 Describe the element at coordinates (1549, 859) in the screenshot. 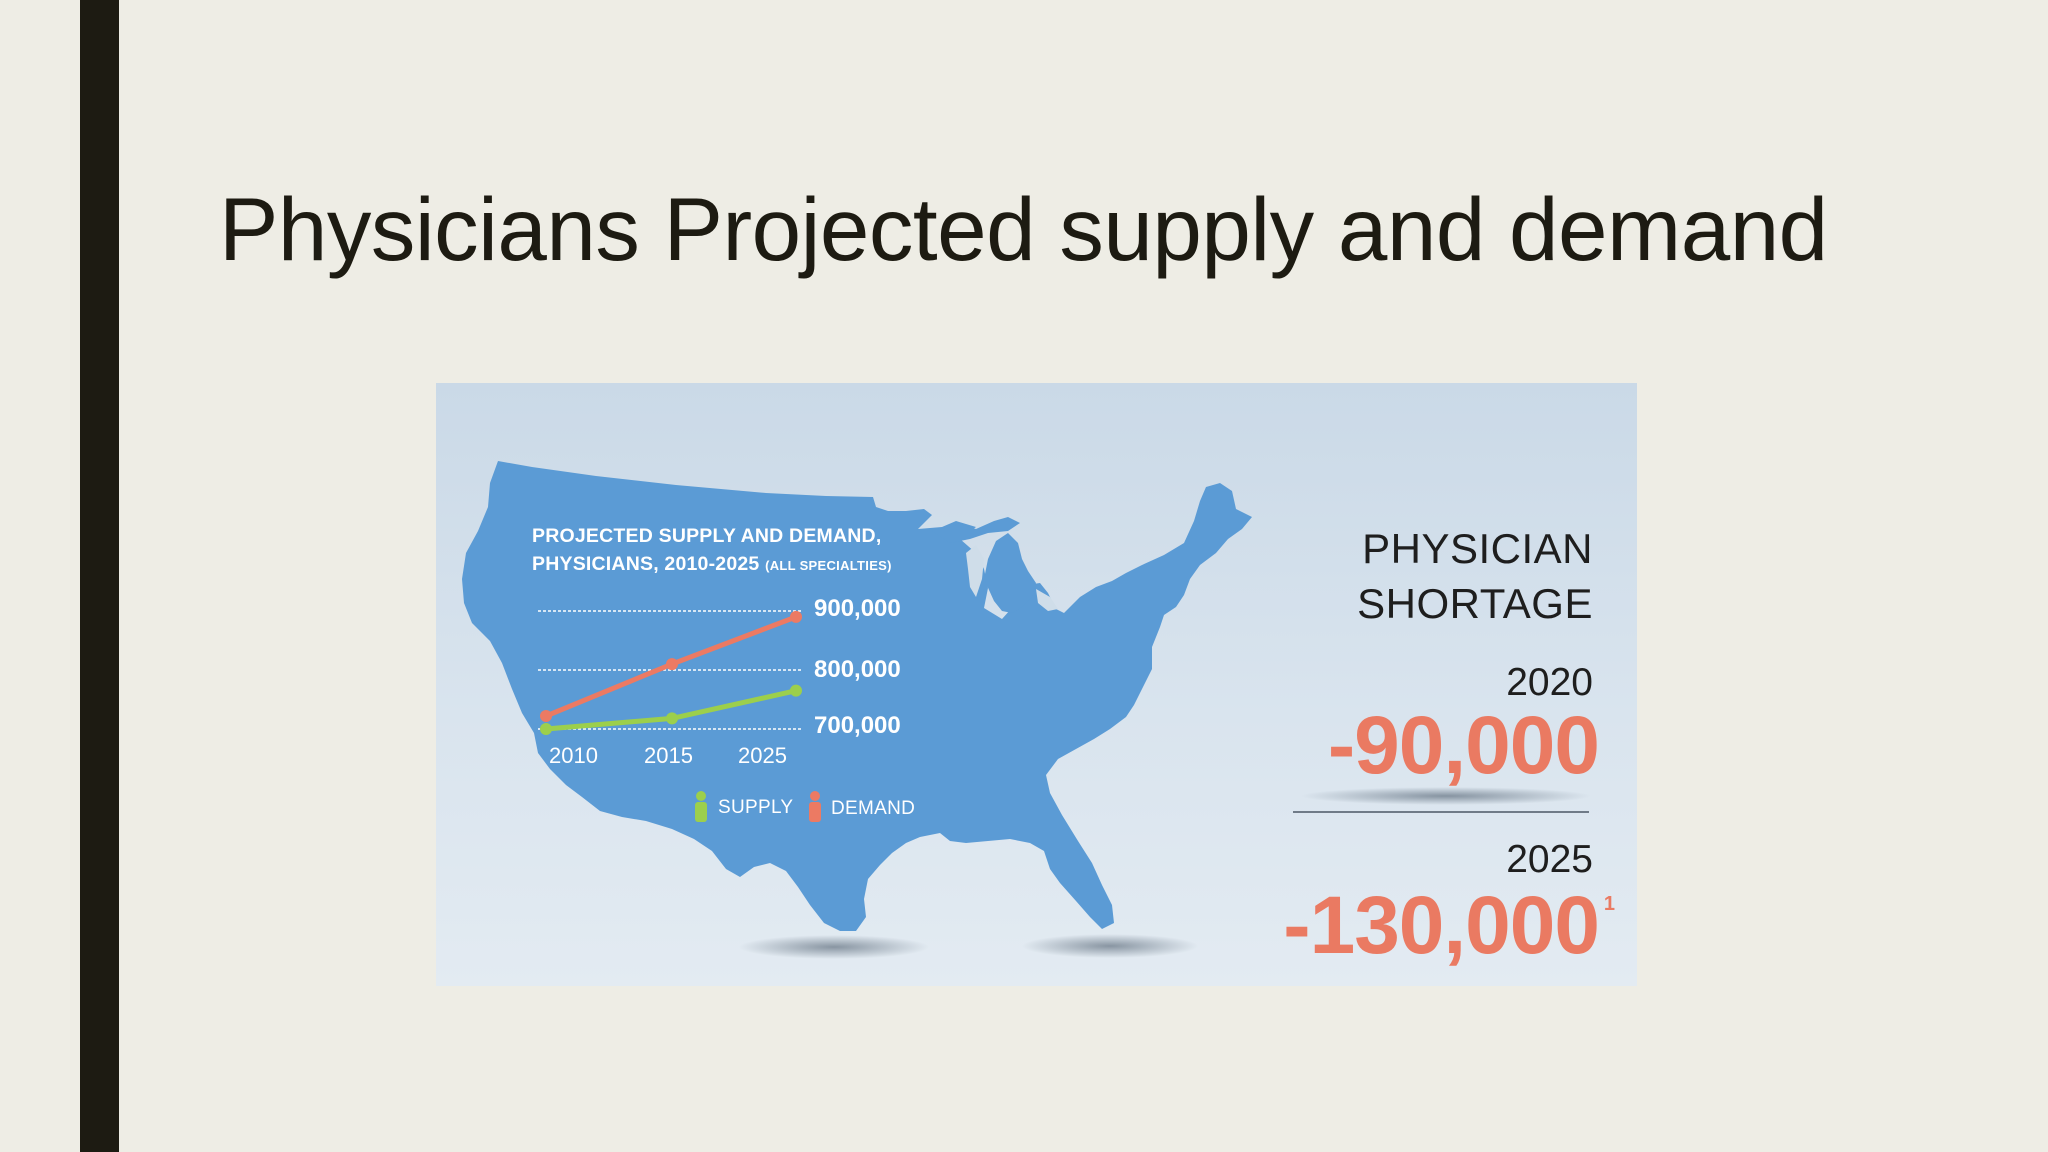

I see `shortage-year-2025: 2025` at that location.